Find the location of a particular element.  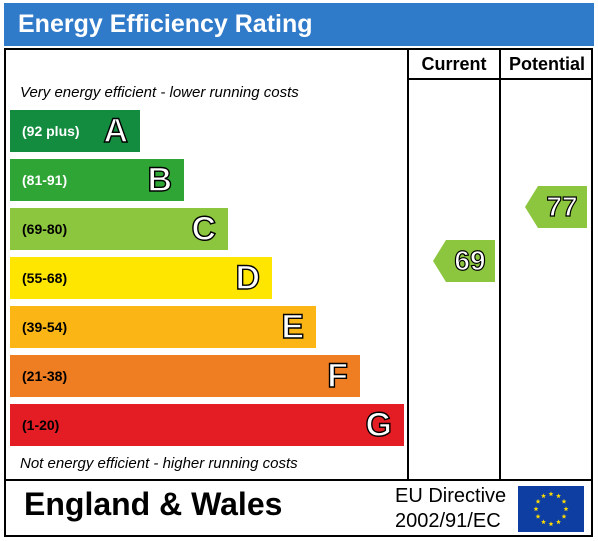

band-c-range: (69-80) is located at coordinates (45, 229).